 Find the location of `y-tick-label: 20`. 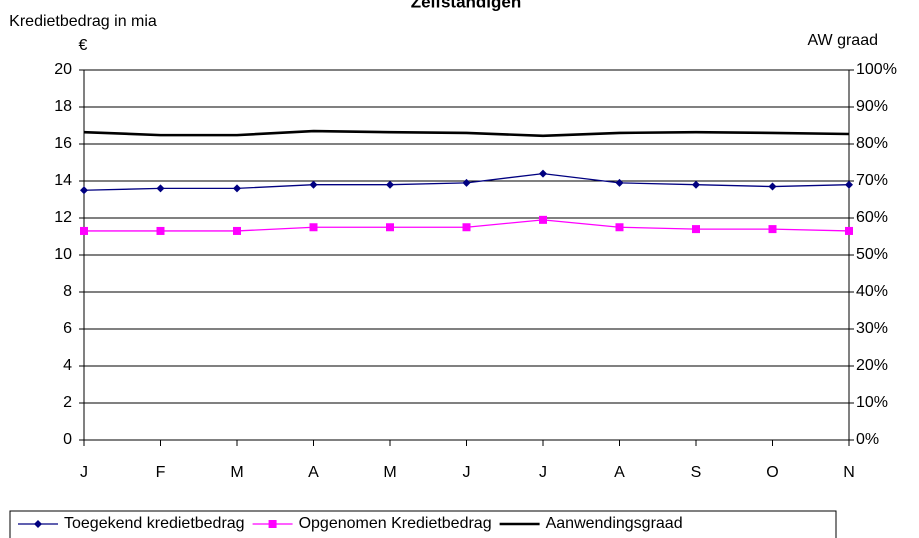

y-tick-label: 20 is located at coordinates (63, 69).